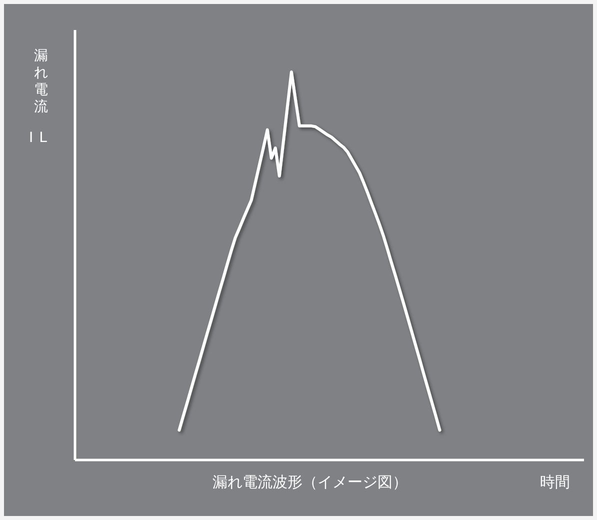  What do you see at coordinates (41, 97) in the screenshot?
I see `text: 漏れ電流 IL` at bounding box center [41, 97].